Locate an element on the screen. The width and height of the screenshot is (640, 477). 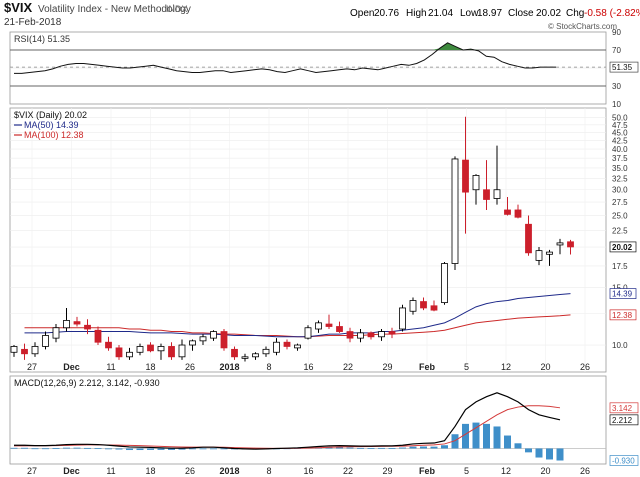
moving-average-lines is located at coordinates (297, 315).